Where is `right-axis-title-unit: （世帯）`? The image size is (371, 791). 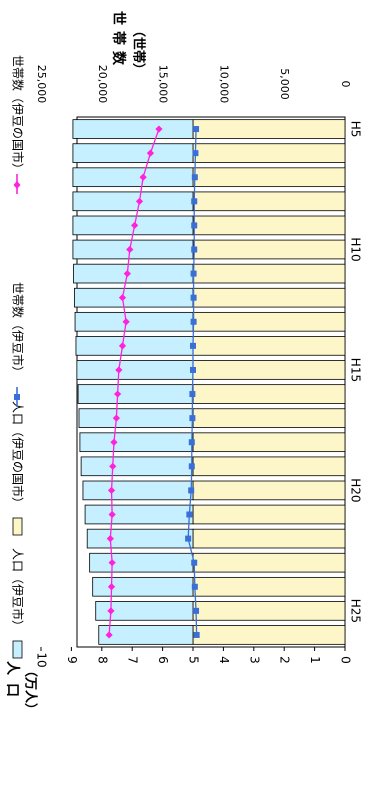 right-axis-title-unit: （世帯） is located at coordinates (139, 50).